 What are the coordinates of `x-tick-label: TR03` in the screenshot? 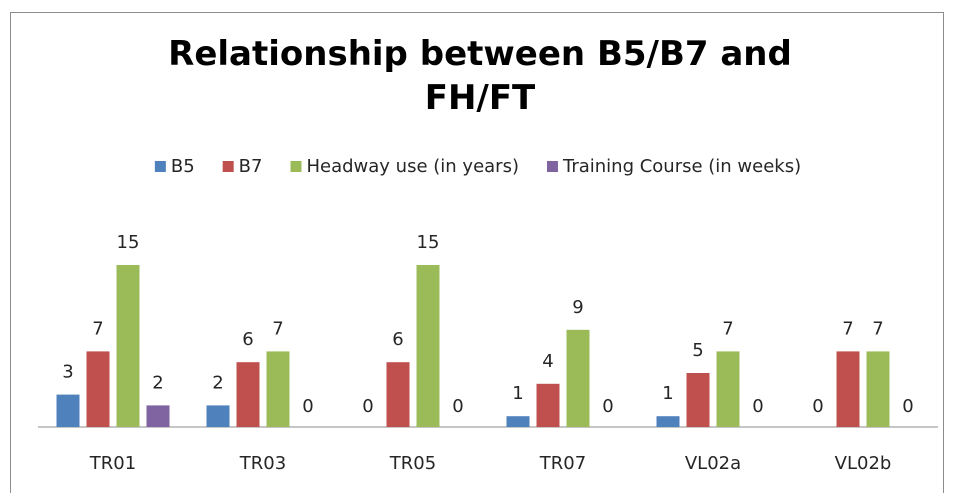 It's located at (262, 463).